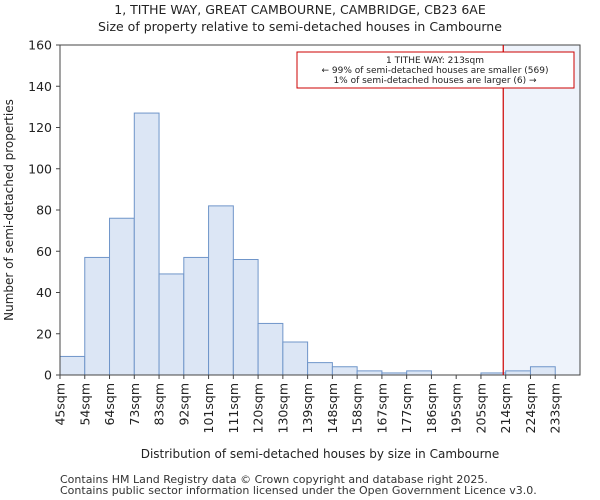 The image size is (600, 500). I want to click on bar-101sqm, so click(221, 290).